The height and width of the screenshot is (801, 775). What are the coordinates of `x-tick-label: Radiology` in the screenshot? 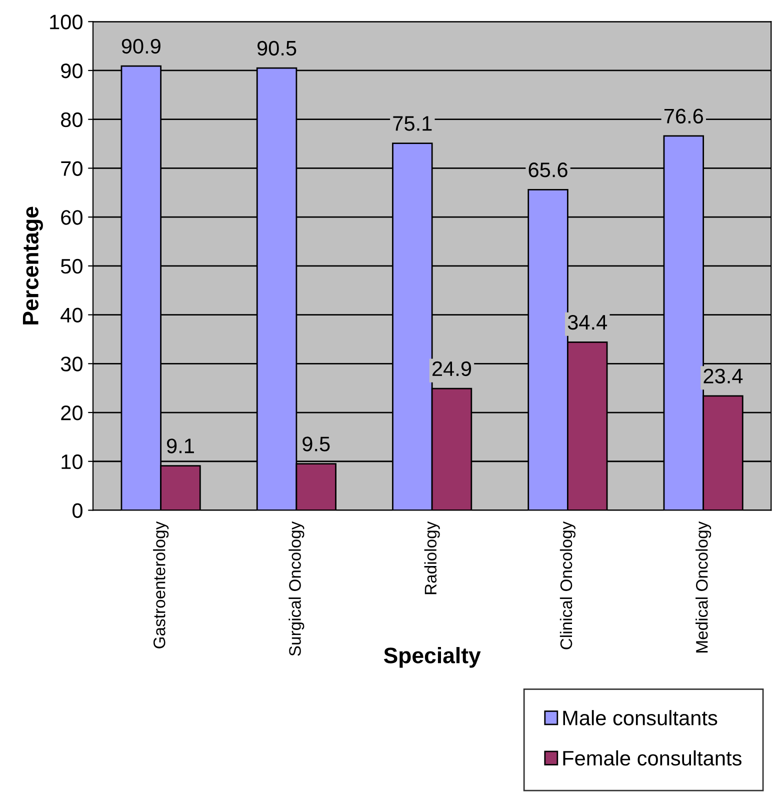 It's located at (432, 557).